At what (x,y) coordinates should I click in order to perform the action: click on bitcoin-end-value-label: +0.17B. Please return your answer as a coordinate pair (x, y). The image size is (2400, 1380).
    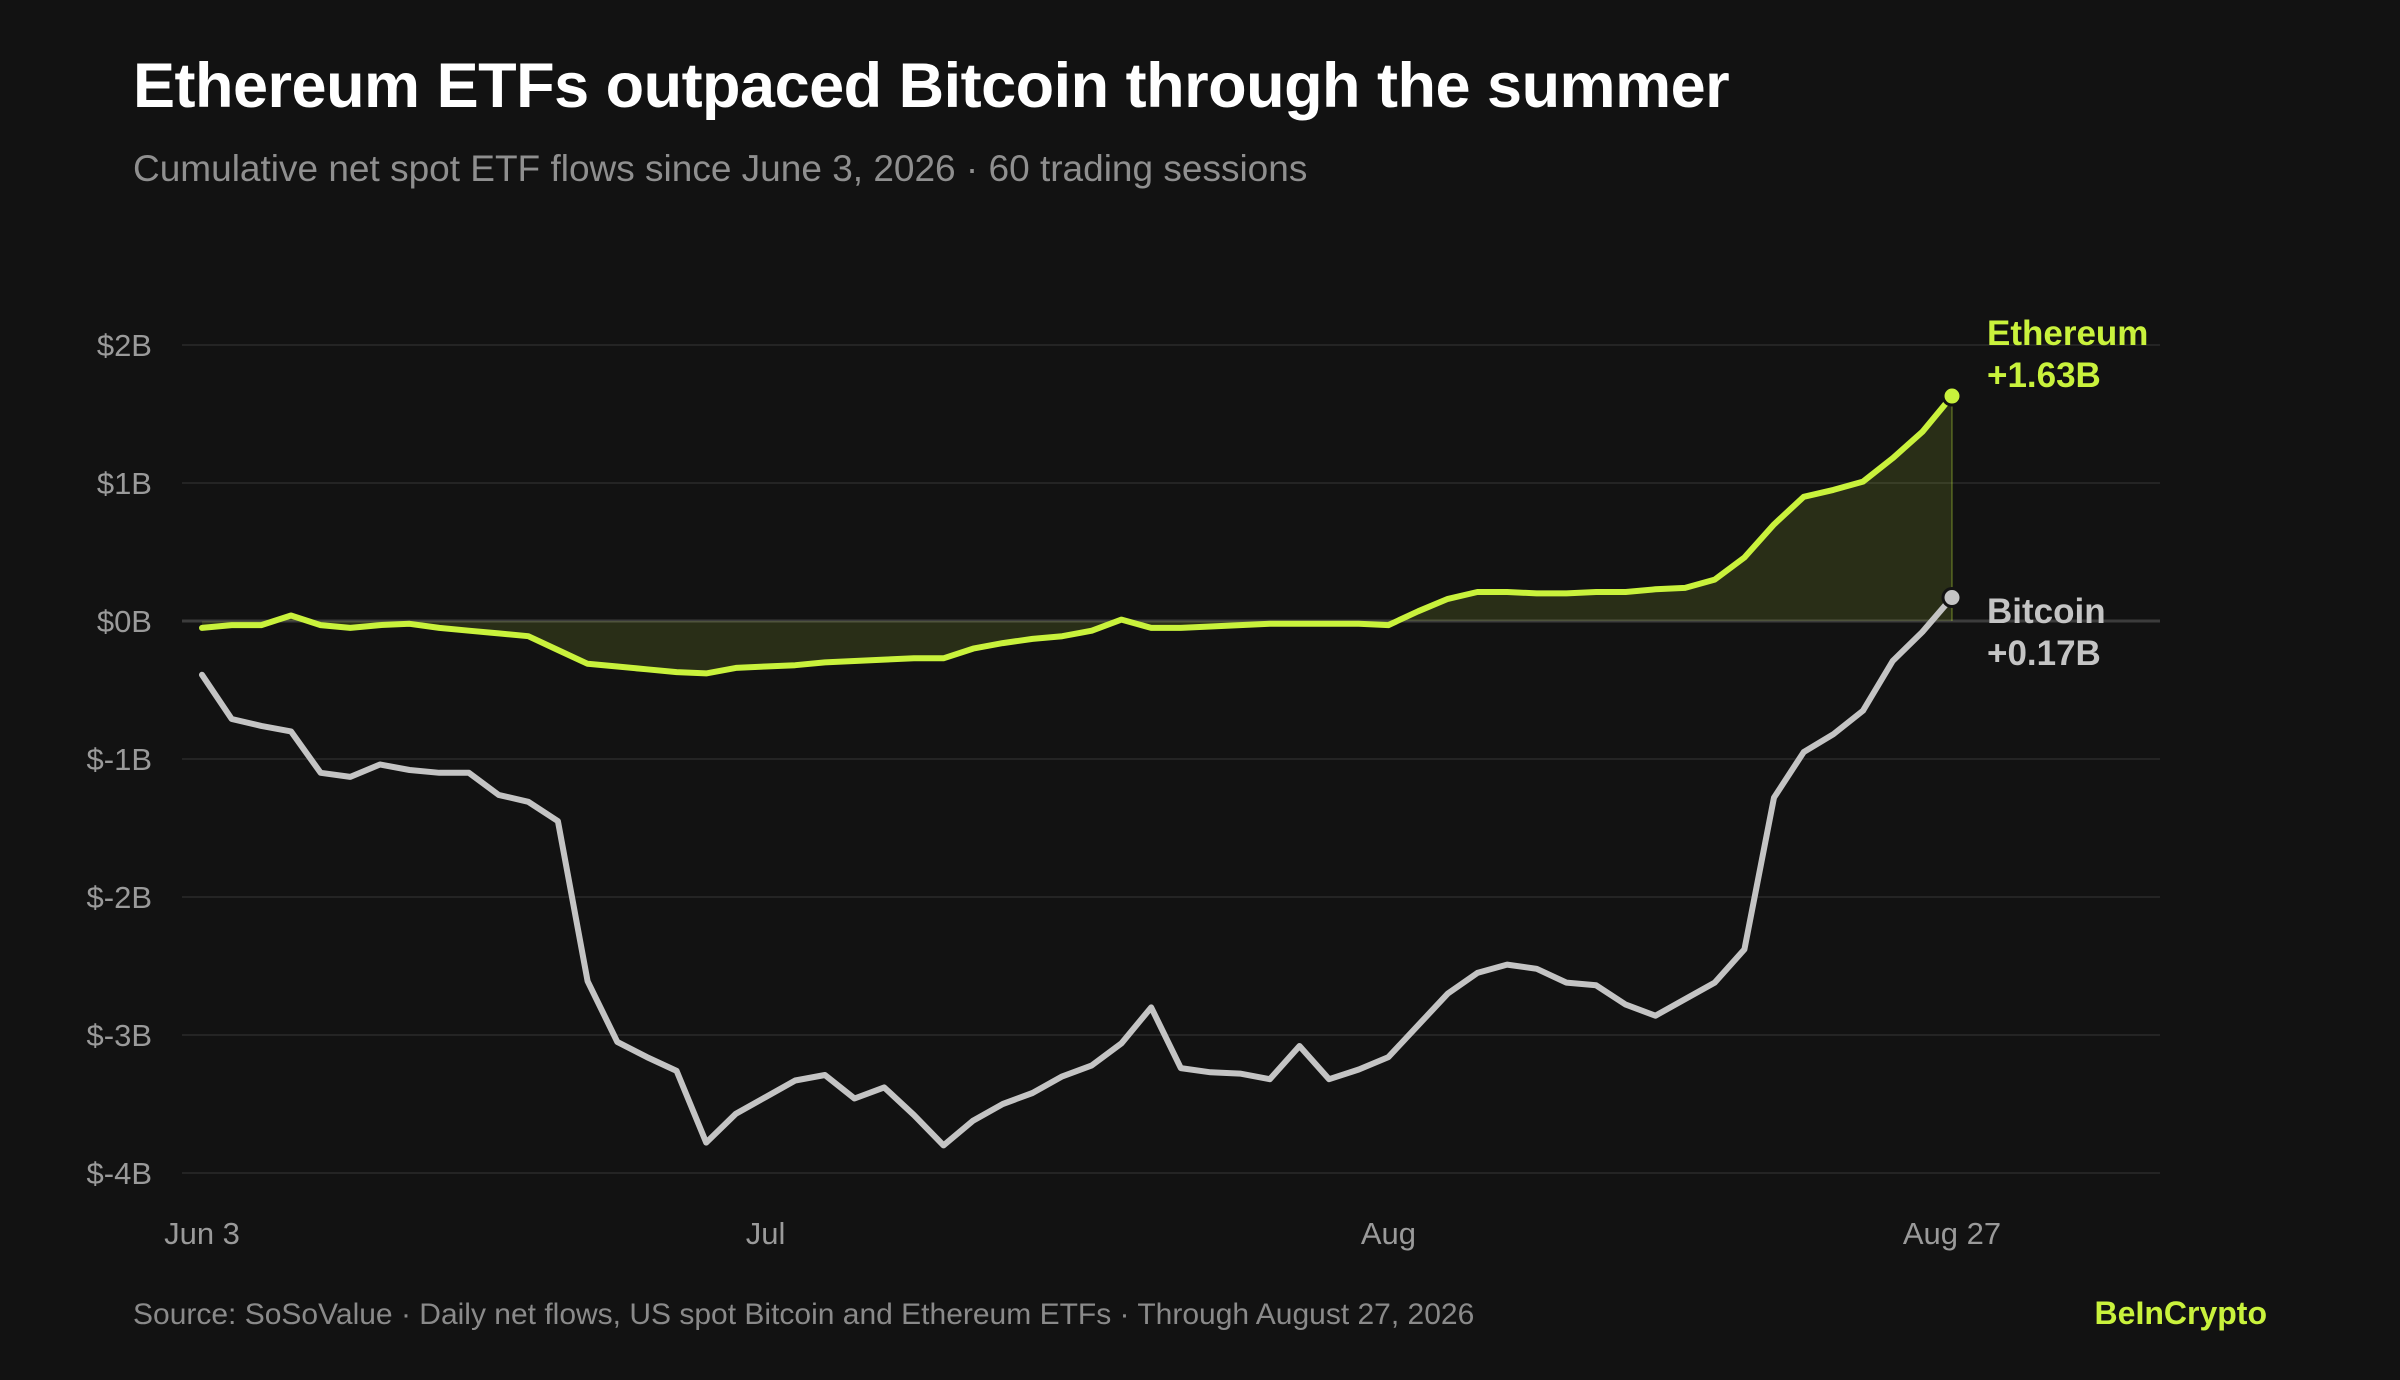
    Looking at the image, I should click on (2044, 653).